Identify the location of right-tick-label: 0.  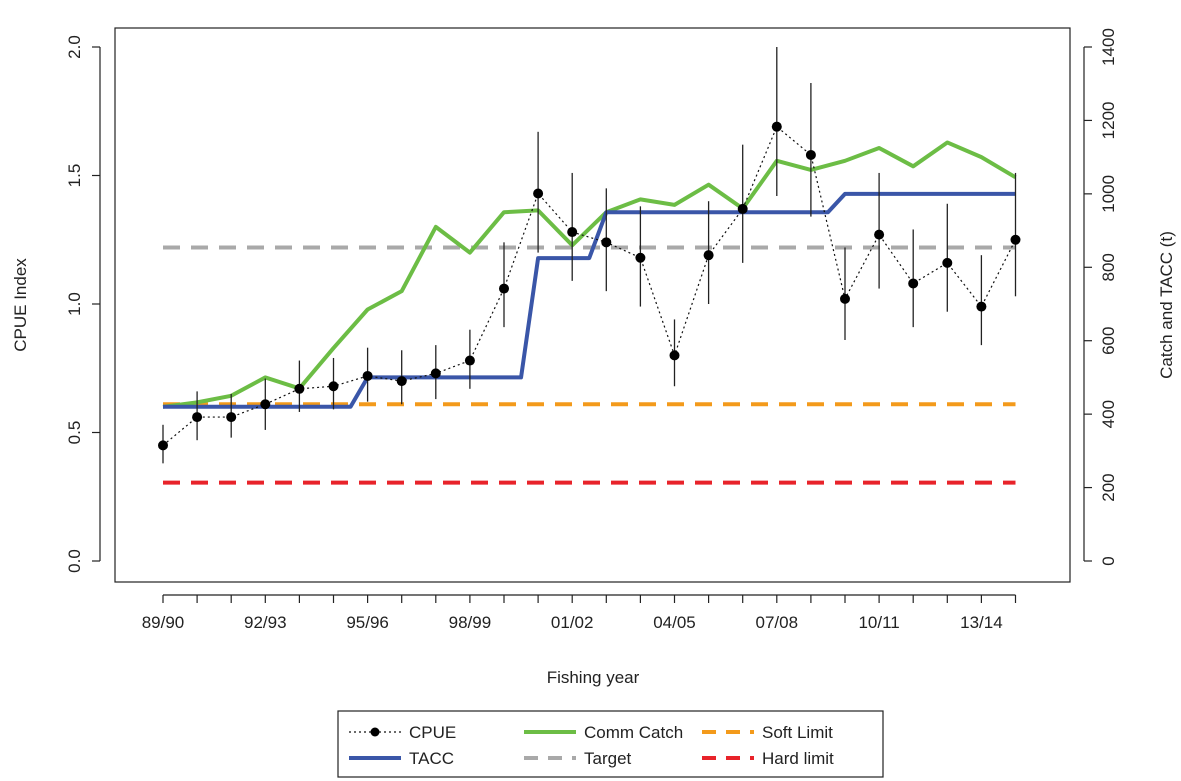
(1108, 560).